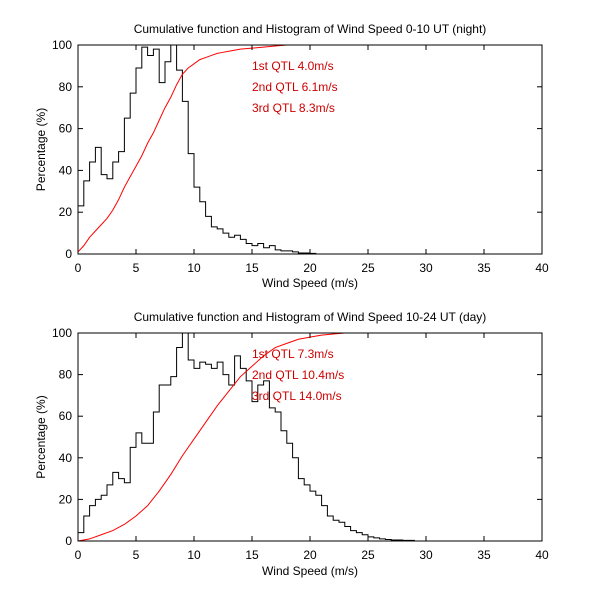  What do you see at coordinates (293, 108) in the screenshot?
I see `quartile-3-annotation: 3rd QTL 8.3m/s` at bounding box center [293, 108].